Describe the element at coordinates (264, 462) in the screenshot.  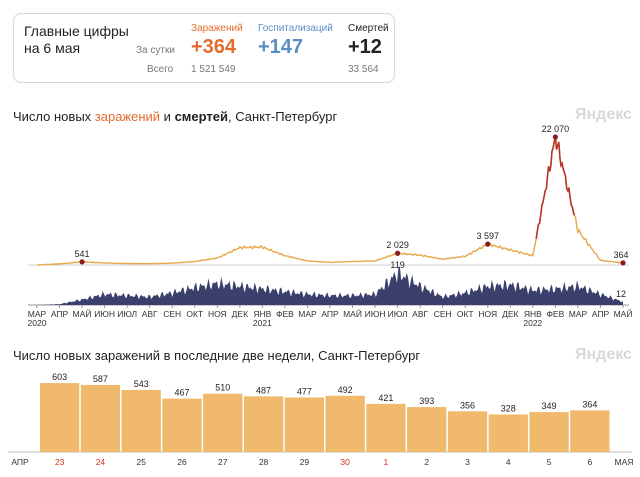
I see `day-label: 28` at that location.